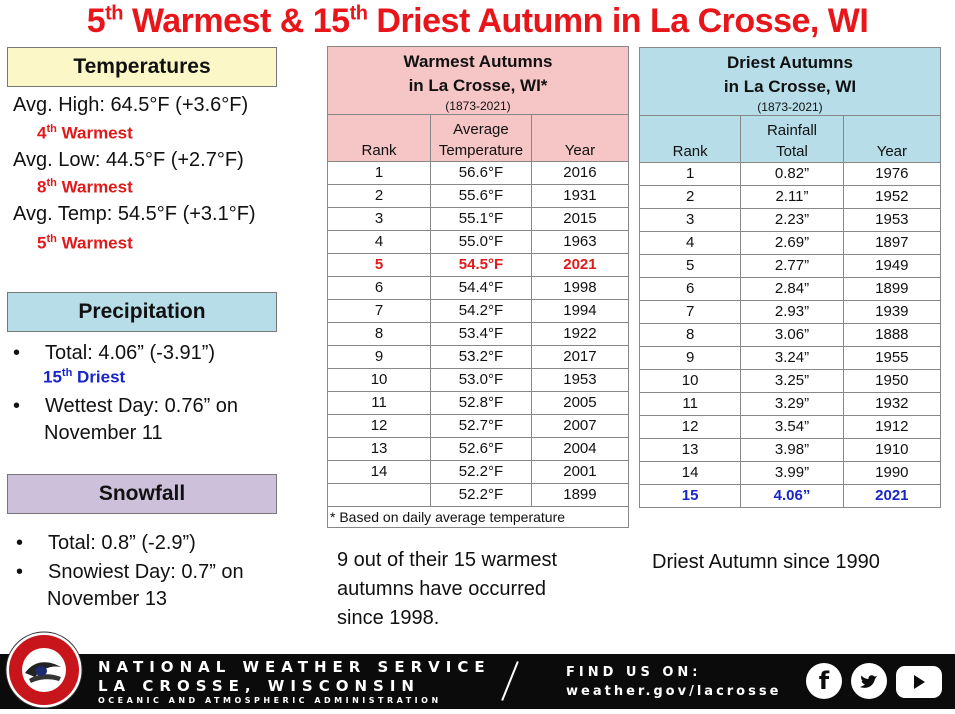 This screenshot has height=714, width=955. Describe the element at coordinates (790, 496) in the screenshot. I see `driest-table-row: 15 4.06” 2021` at that location.